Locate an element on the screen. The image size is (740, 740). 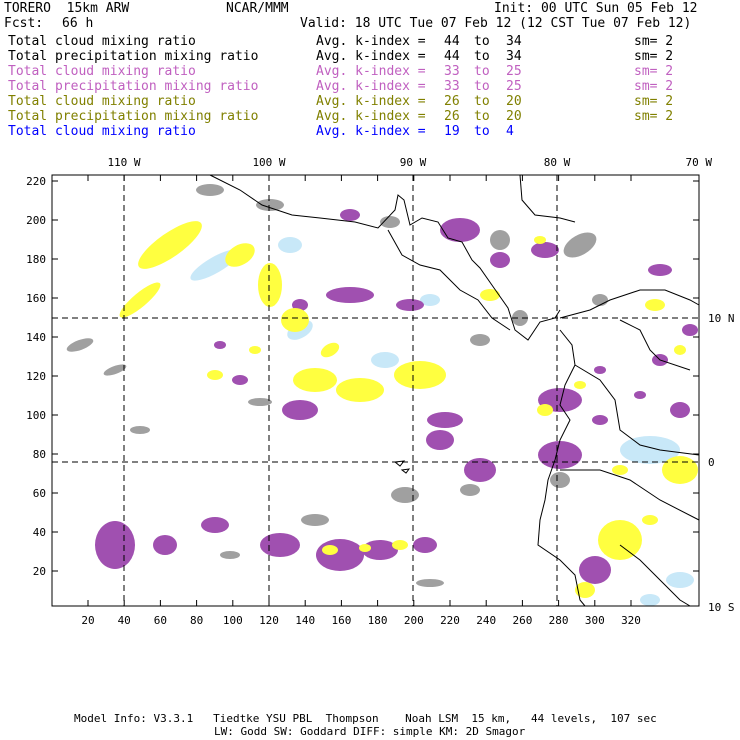
y-tick-label: 160 is located at coordinates (36, 298).